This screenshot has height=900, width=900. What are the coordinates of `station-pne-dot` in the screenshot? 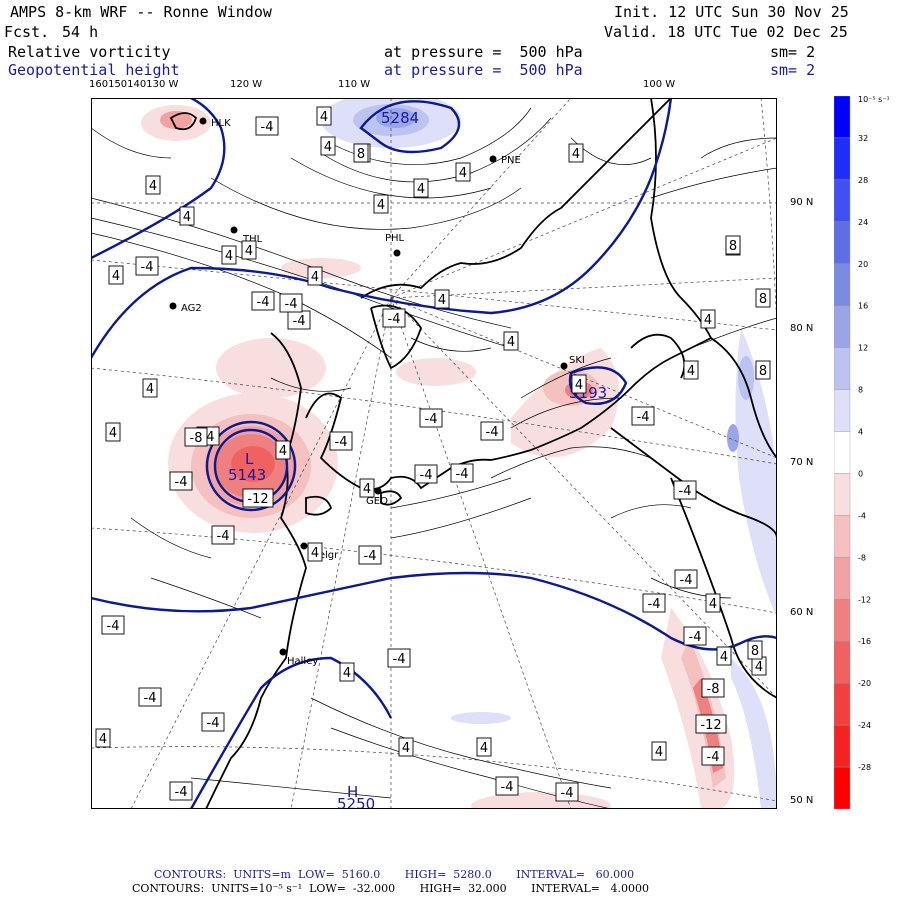 It's located at (493, 159).